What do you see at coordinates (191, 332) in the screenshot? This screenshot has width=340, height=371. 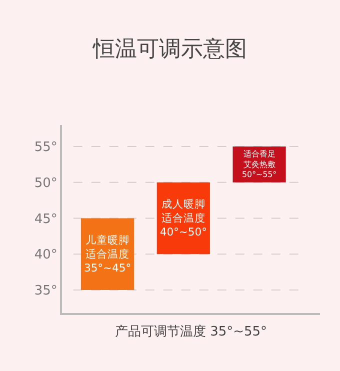 I see `x-axis-title: 产品可调节温度 35°~55°` at bounding box center [191, 332].